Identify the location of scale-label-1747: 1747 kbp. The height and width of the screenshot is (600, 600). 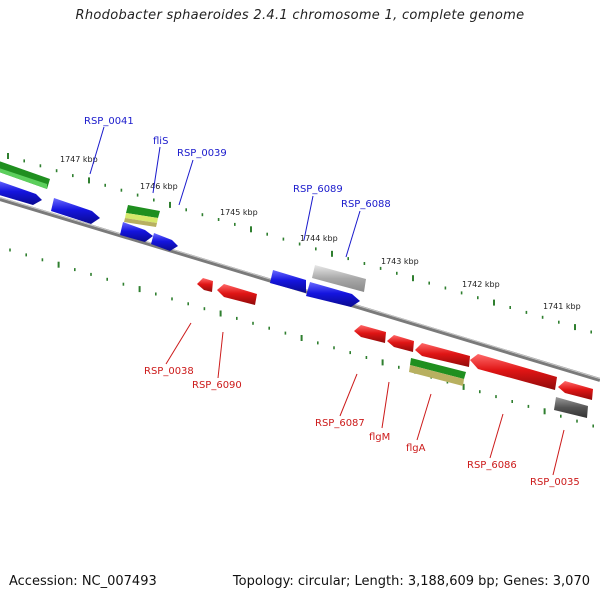
(79, 159).